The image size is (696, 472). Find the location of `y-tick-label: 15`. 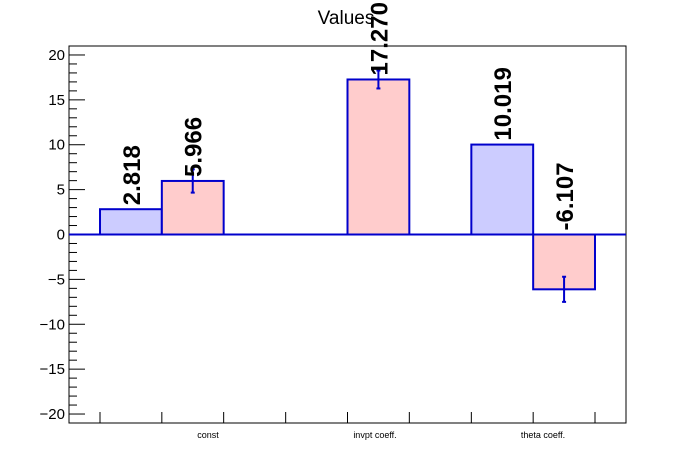

y-tick-label: 15 is located at coordinates (56, 100).